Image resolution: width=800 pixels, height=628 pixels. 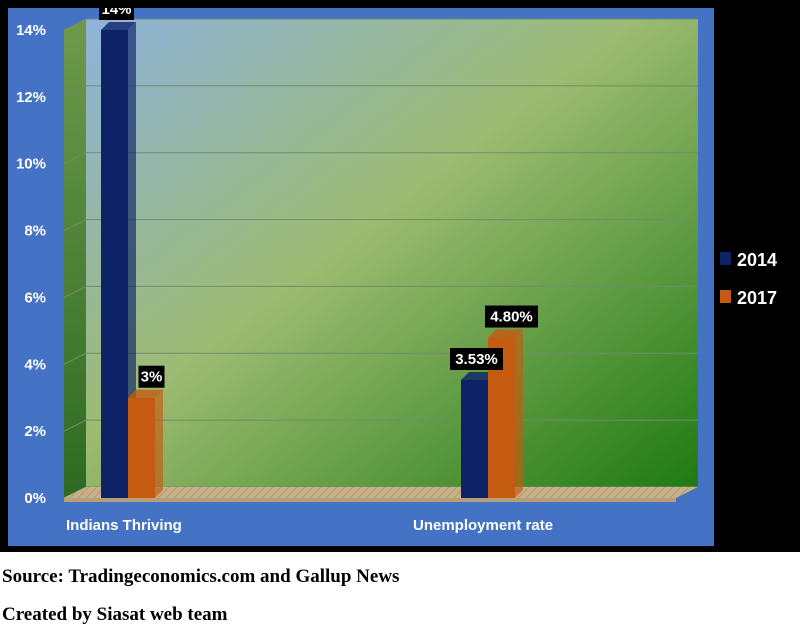 I want to click on y-tick-label: 6%, so click(x=35, y=297).